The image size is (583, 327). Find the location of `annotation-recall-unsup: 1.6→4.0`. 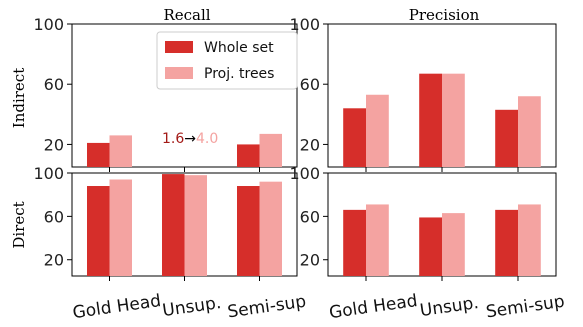

annotation-recall-unsup: 1.6→4.0 is located at coordinates (190, 139).